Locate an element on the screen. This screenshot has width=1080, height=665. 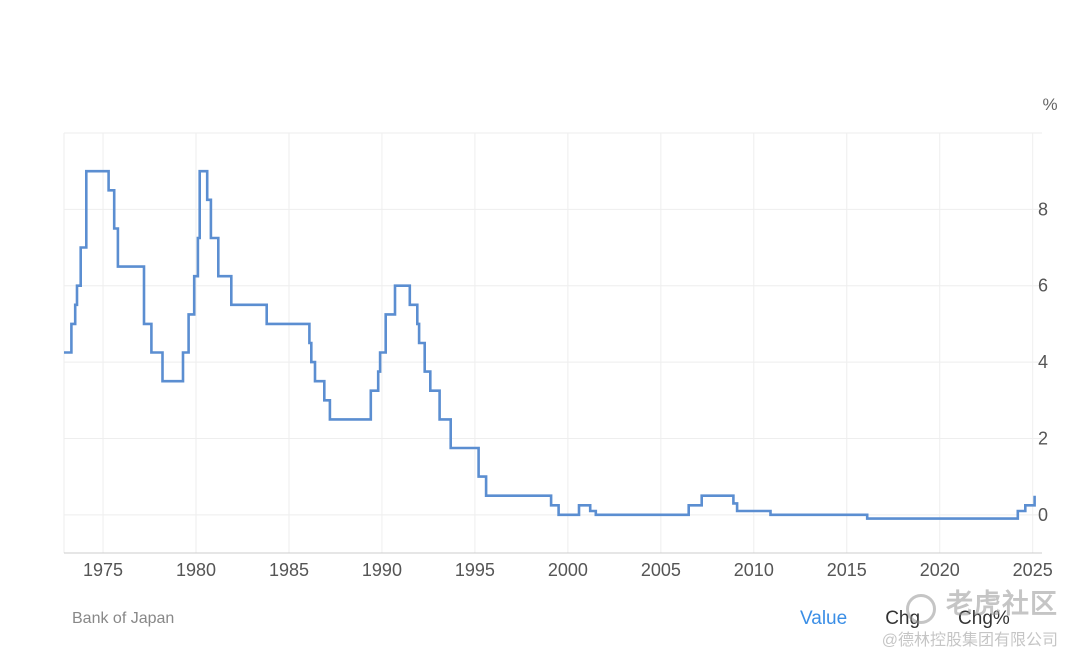
x-tick-label: 2010 is located at coordinates (754, 570).